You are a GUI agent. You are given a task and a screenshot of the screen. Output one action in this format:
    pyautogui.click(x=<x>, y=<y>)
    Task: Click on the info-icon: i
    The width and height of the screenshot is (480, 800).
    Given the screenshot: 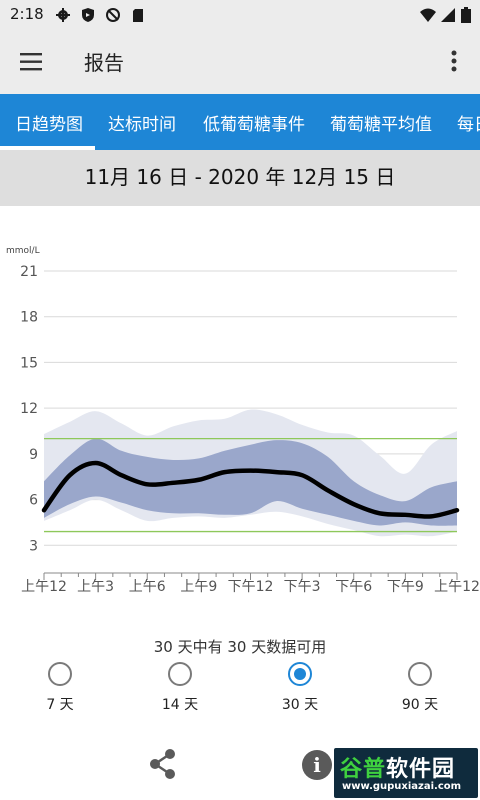 What is the action you would take?
    pyautogui.click(x=317, y=765)
    